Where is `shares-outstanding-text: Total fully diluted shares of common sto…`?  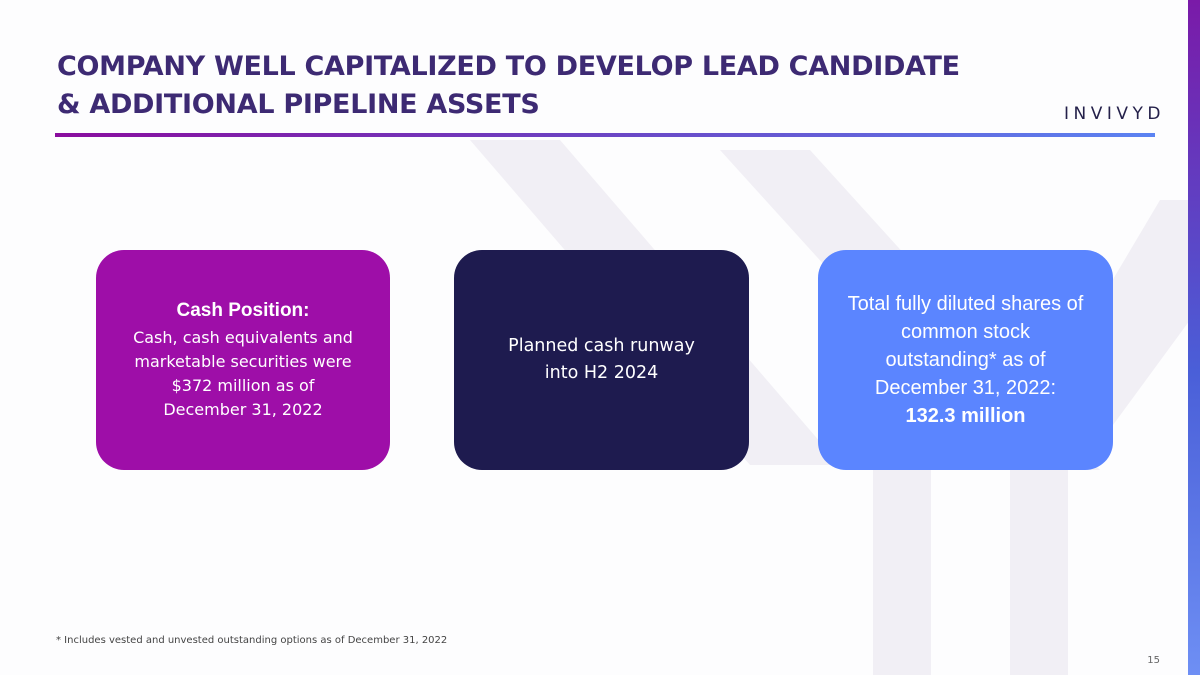 shares-outstanding-text: Total fully diluted shares of common sto… is located at coordinates (966, 346).